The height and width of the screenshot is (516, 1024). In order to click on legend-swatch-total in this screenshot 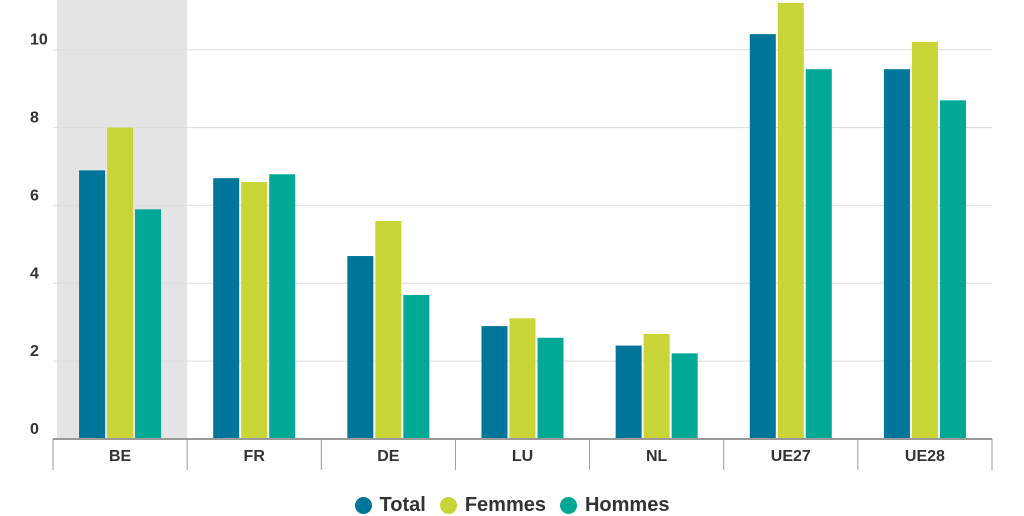, I will do `click(363, 505)`.